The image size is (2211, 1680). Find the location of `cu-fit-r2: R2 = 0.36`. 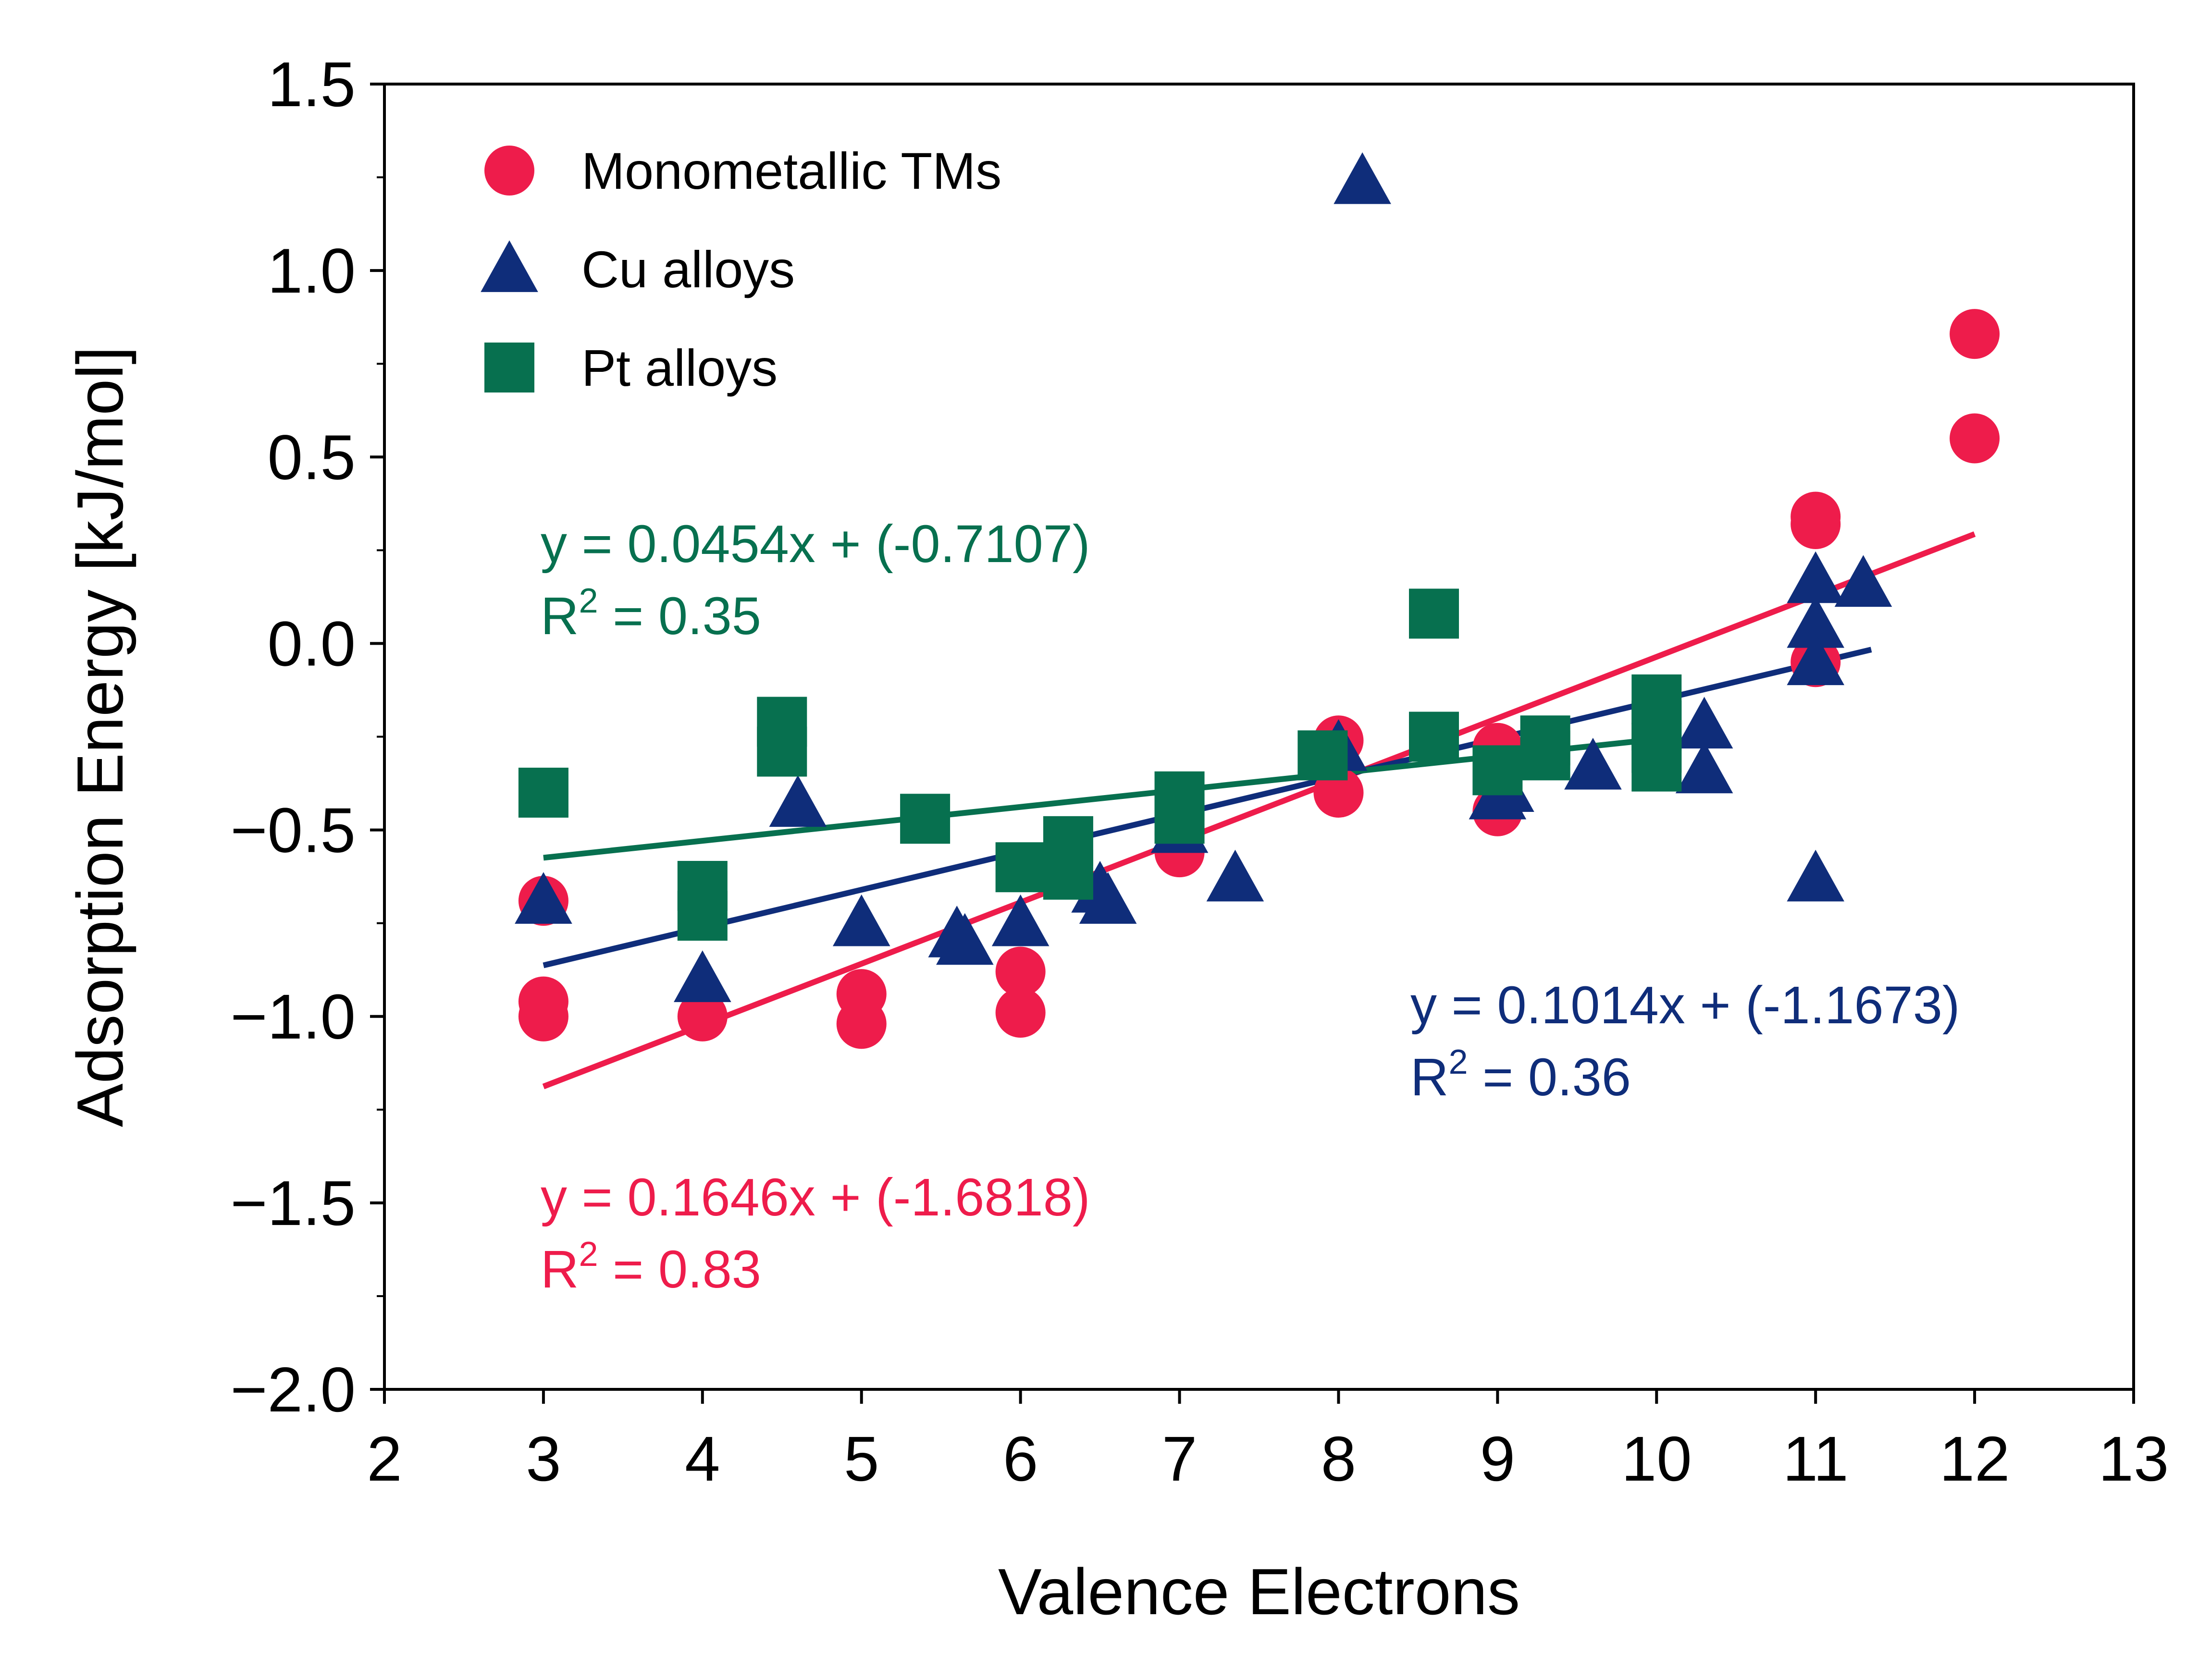

cu-fit-r2: R2 = 0.36 is located at coordinates (1520, 1075).